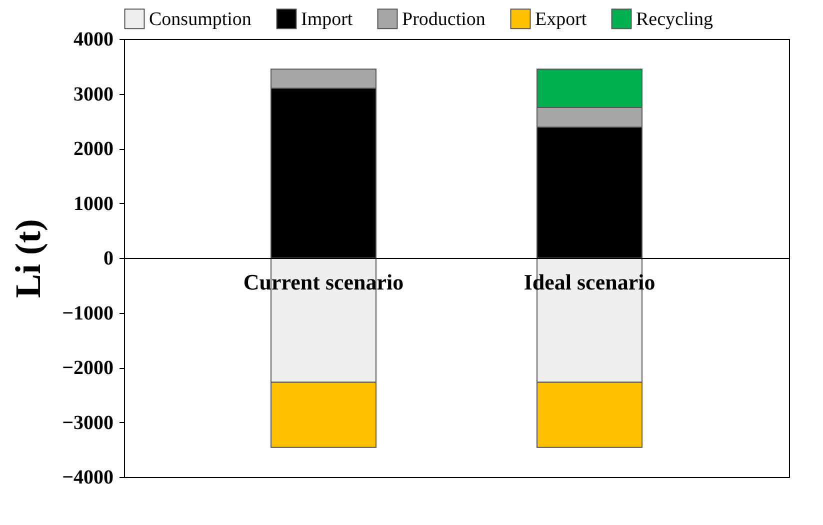 This screenshot has height=525, width=823. What do you see at coordinates (94, 149) in the screenshot?
I see `y-tick-label: 2000` at bounding box center [94, 149].